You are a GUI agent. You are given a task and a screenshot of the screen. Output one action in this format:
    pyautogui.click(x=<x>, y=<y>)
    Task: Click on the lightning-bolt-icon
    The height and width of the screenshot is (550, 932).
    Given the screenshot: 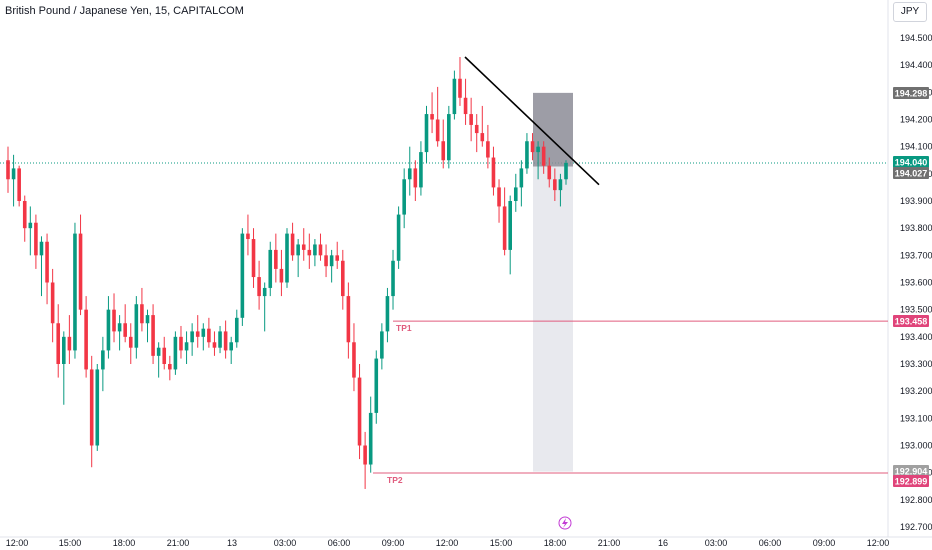 What is the action you would take?
    pyautogui.click(x=565, y=523)
    